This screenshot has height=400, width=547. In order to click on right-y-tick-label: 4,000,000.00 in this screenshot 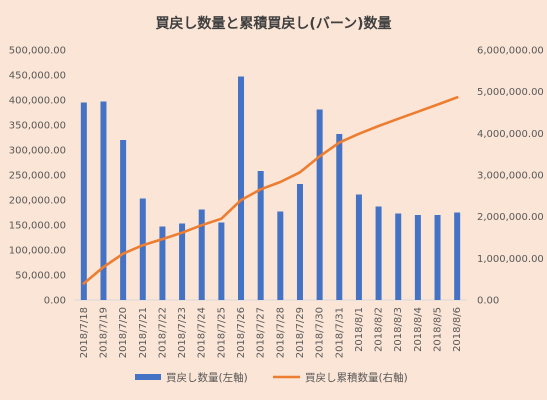, I will do `click(510, 134)`.